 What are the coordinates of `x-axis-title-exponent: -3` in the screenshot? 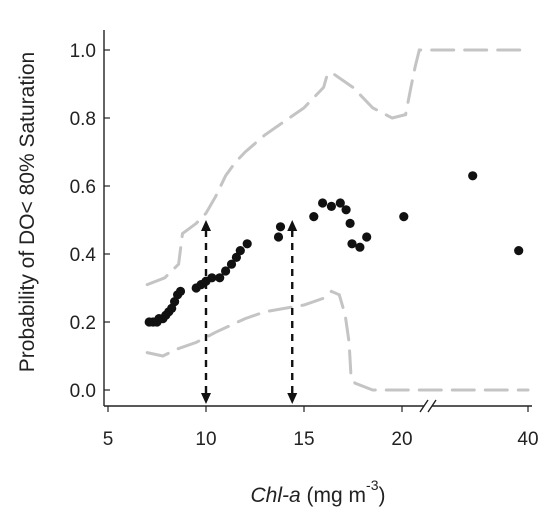 It's located at (372, 485).